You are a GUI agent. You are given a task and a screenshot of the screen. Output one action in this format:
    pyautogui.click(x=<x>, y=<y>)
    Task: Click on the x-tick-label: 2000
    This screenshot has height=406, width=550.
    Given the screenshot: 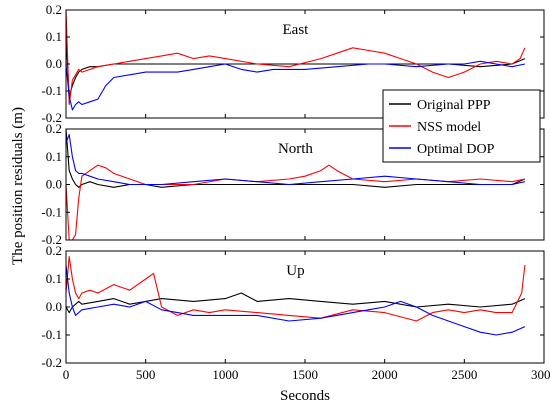 What is the action you would take?
    pyautogui.click(x=385, y=374)
    